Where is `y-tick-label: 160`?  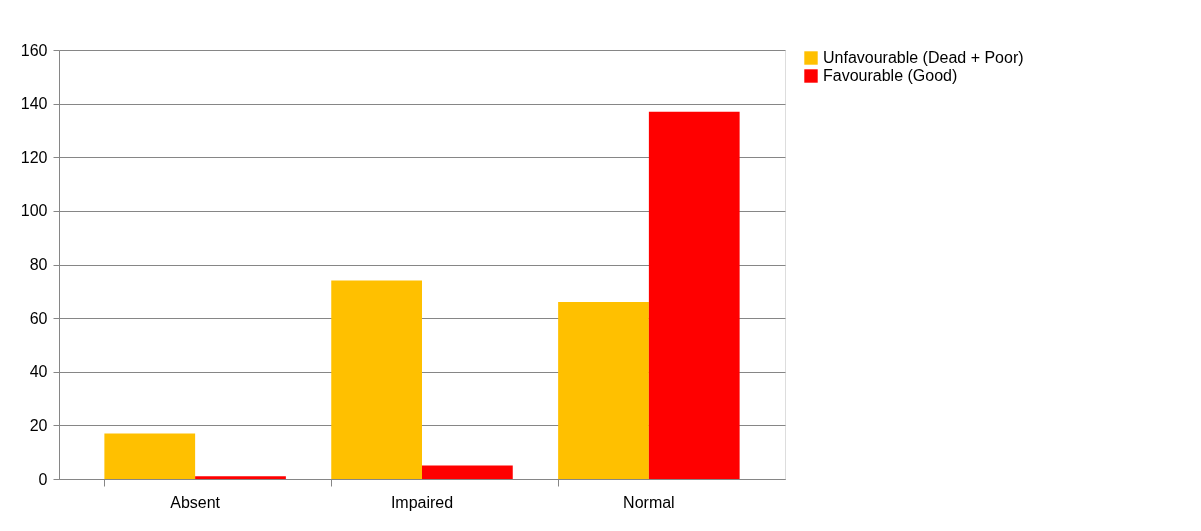
y-tick-label: 160 is located at coordinates (34, 50).